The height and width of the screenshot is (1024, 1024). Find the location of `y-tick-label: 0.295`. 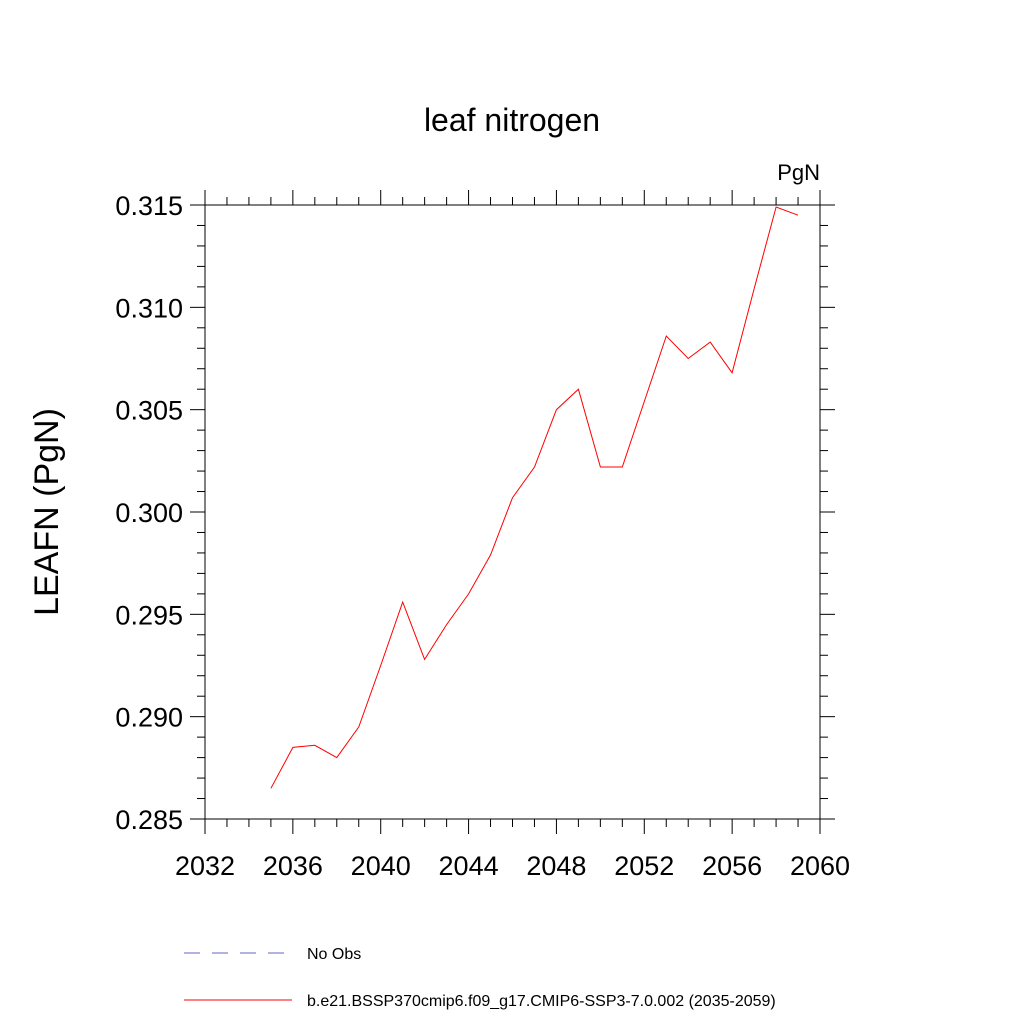

y-tick-label: 0.295 is located at coordinates (149, 615).